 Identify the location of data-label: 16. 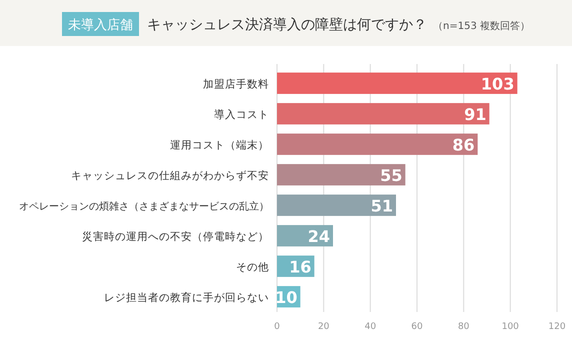
(300, 266).